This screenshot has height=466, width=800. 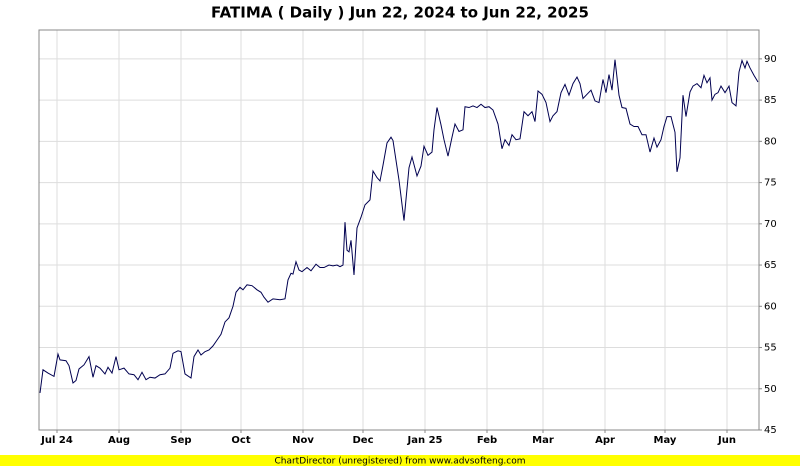 What do you see at coordinates (665, 440) in the screenshot?
I see `x-tick-label: May` at bounding box center [665, 440].